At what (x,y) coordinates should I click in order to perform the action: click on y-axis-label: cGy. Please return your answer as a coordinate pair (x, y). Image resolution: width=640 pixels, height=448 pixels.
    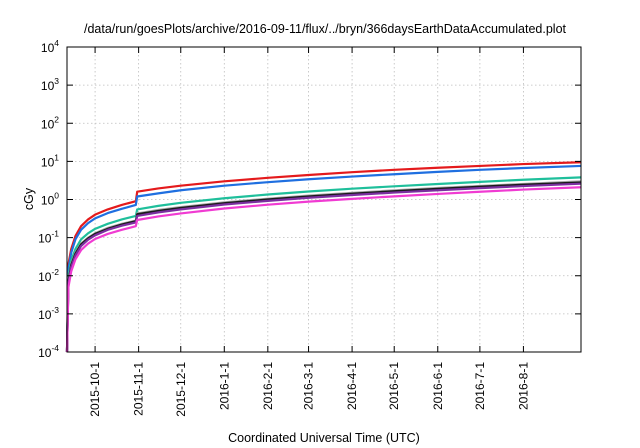
    Looking at the image, I should click on (29, 198).